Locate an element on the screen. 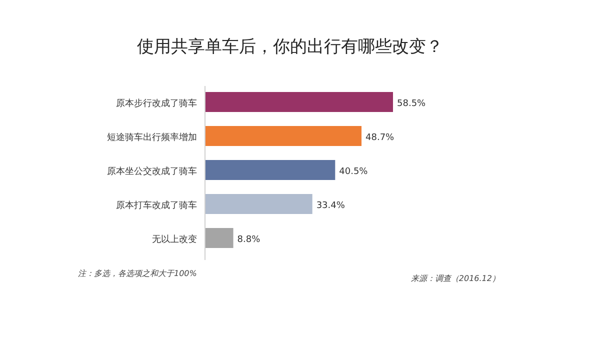  data-label: 48.7% is located at coordinates (380, 138).